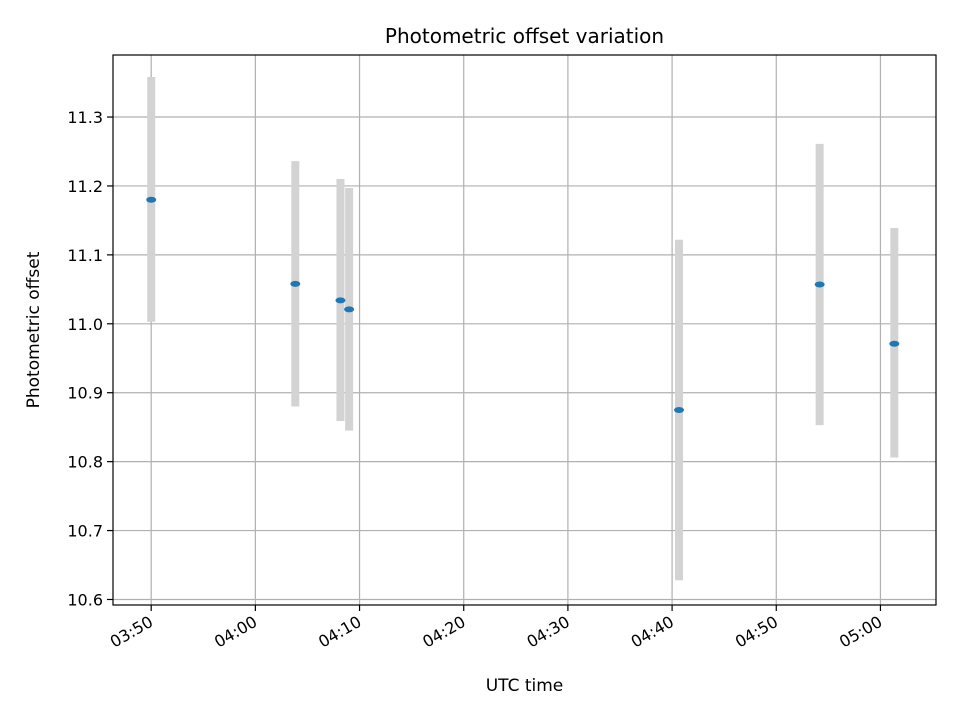 The image size is (960, 720). I want to click on chart-title: Photometric offset variation, so click(524, 36).